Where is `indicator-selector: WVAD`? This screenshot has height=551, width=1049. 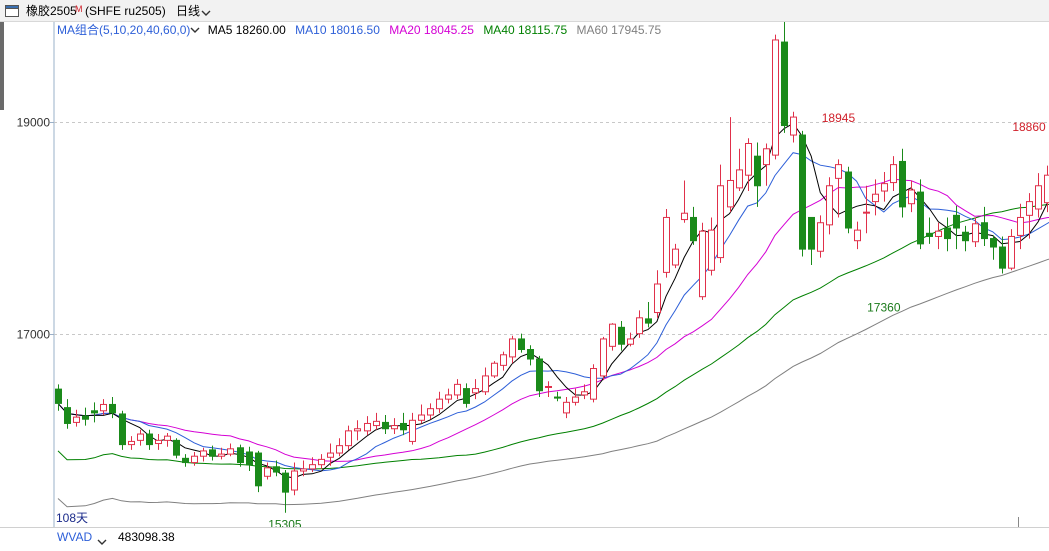
indicator-selector: WVAD is located at coordinates (74, 537).